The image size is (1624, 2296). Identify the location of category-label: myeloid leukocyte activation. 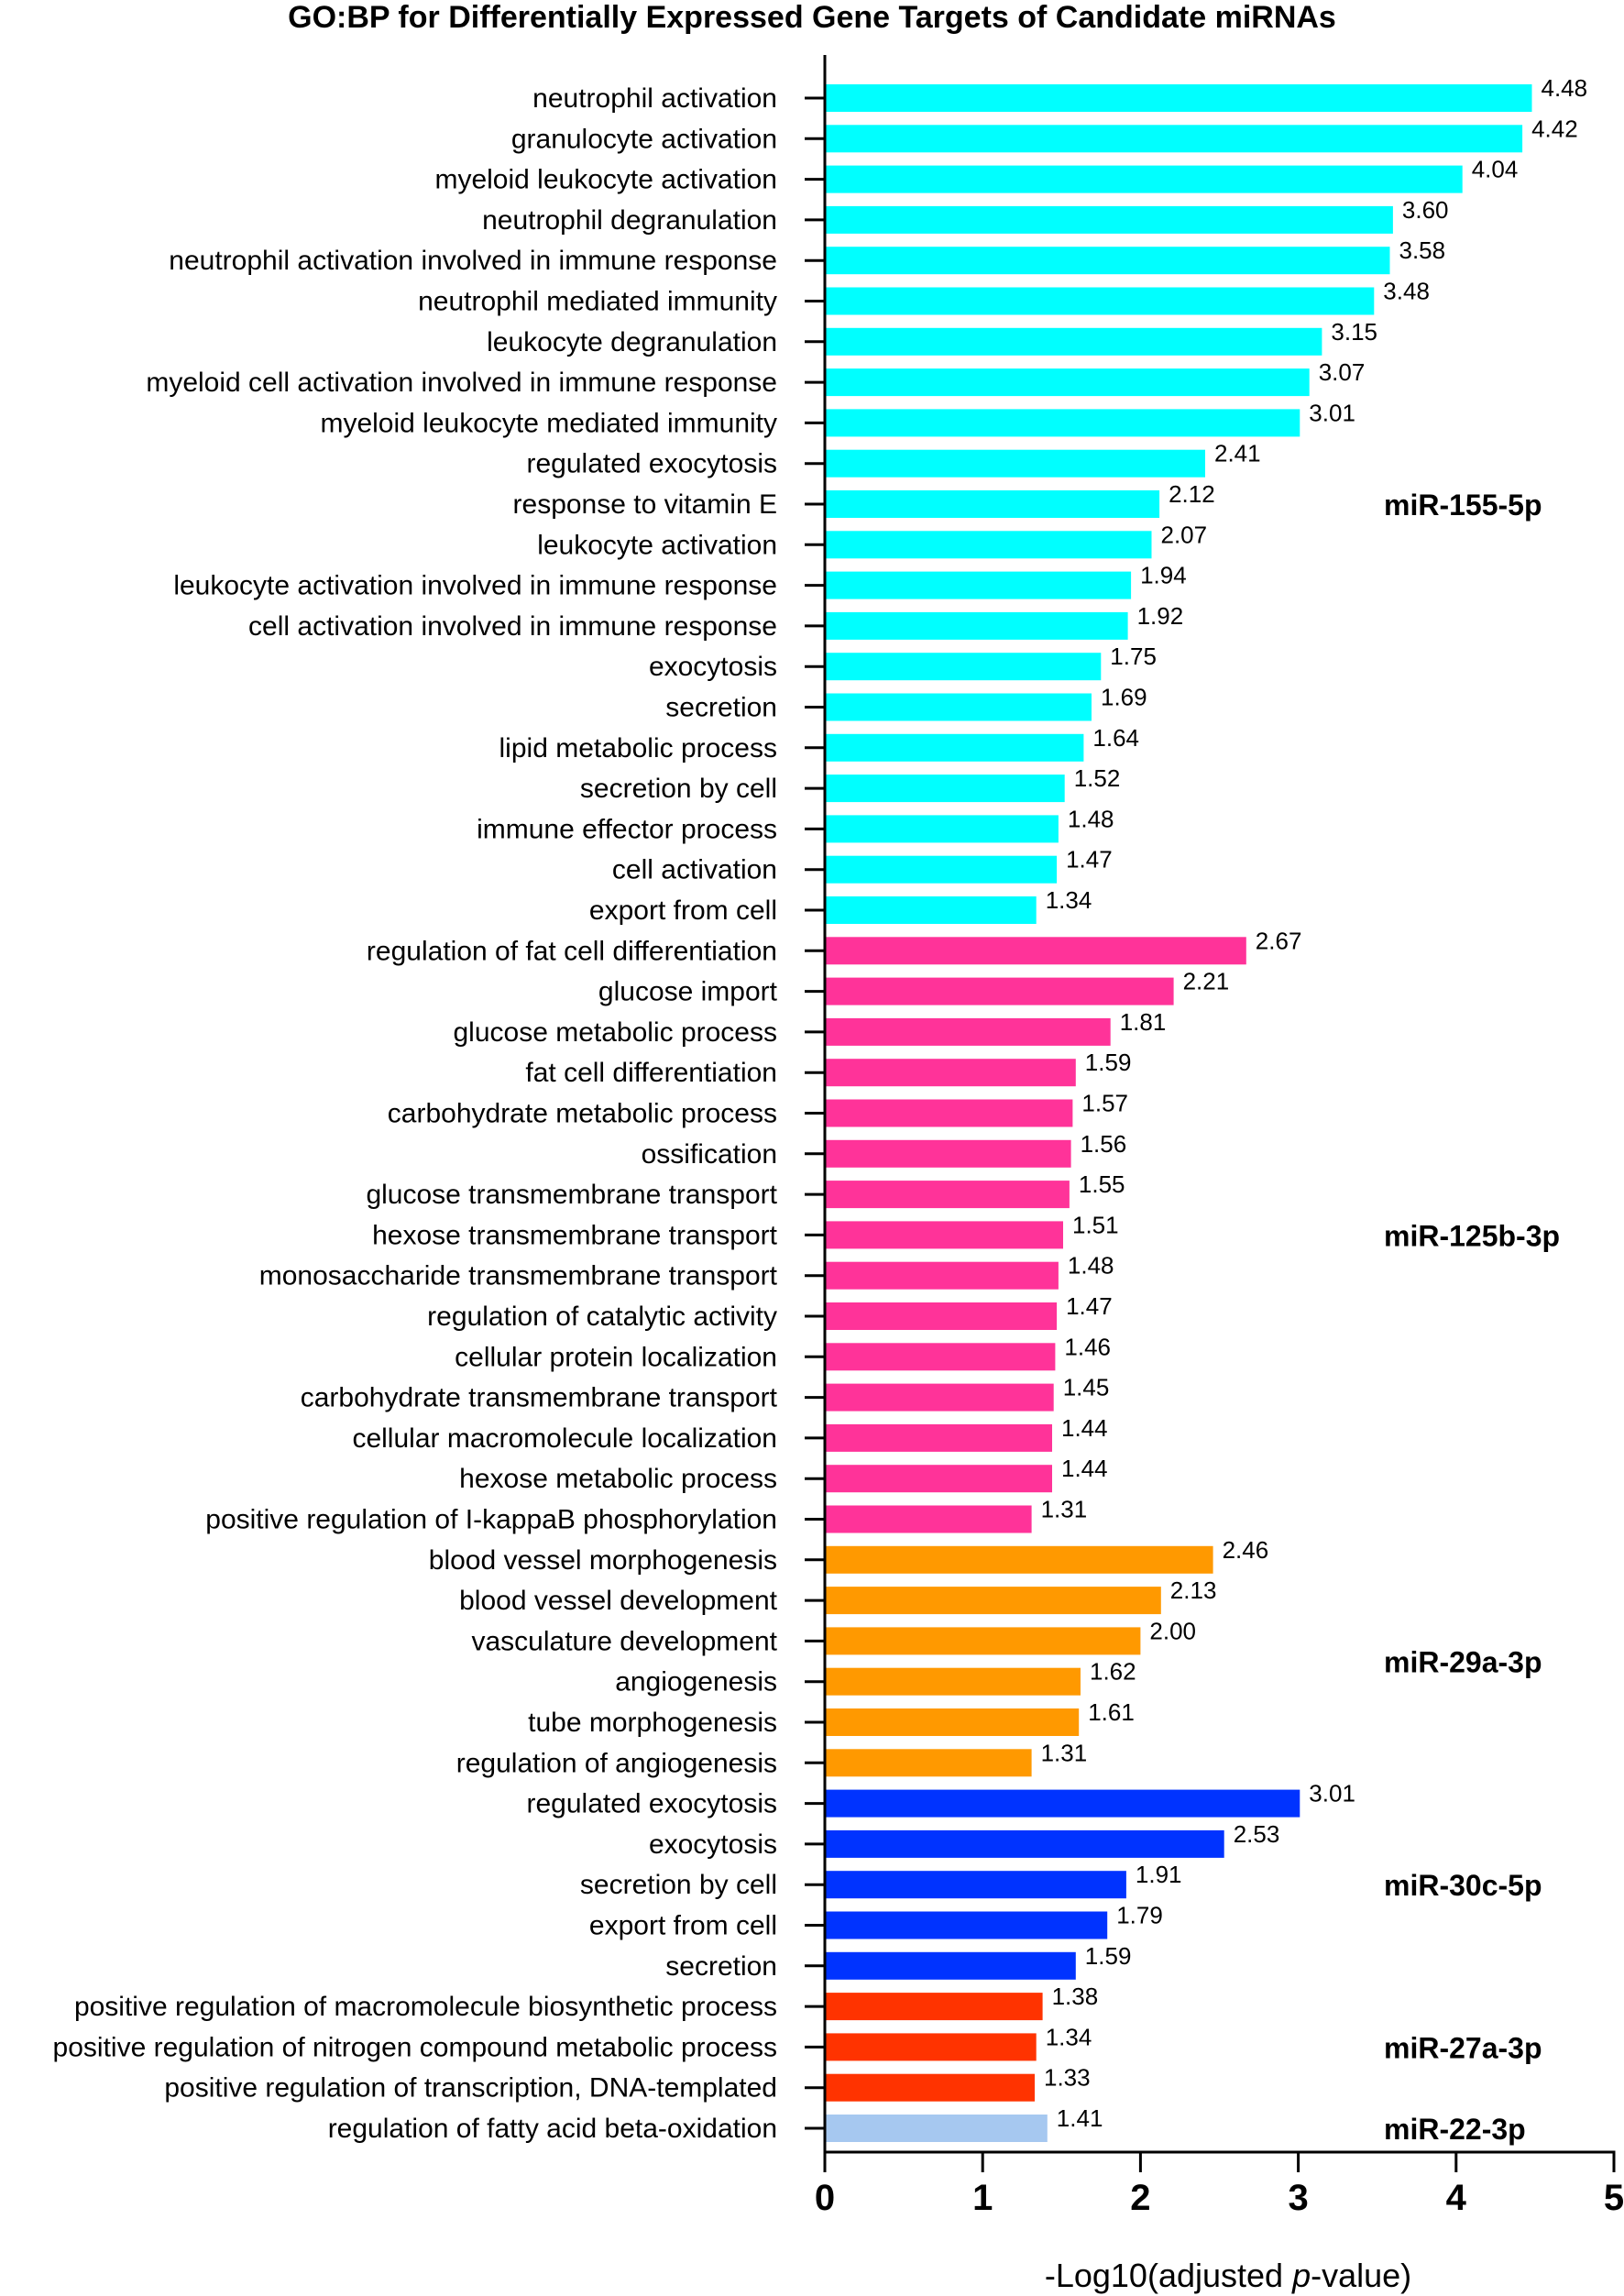
(605, 180).